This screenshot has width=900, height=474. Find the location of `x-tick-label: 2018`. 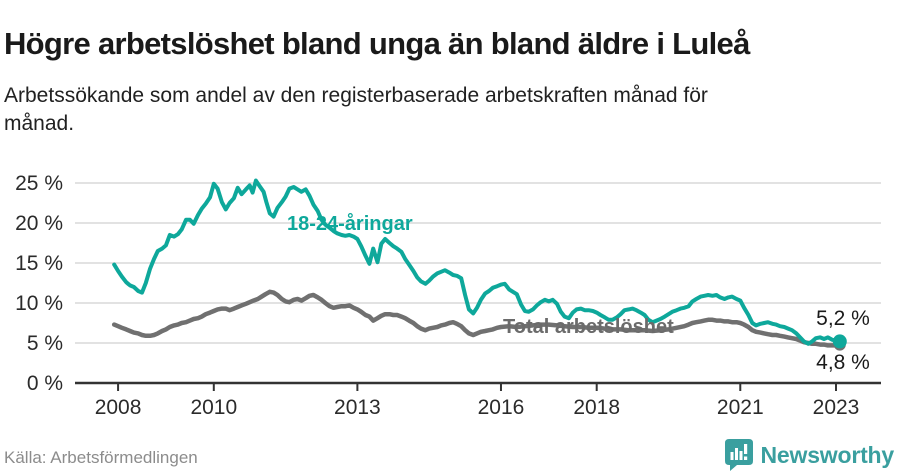

x-tick-label: 2018 is located at coordinates (596, 407).